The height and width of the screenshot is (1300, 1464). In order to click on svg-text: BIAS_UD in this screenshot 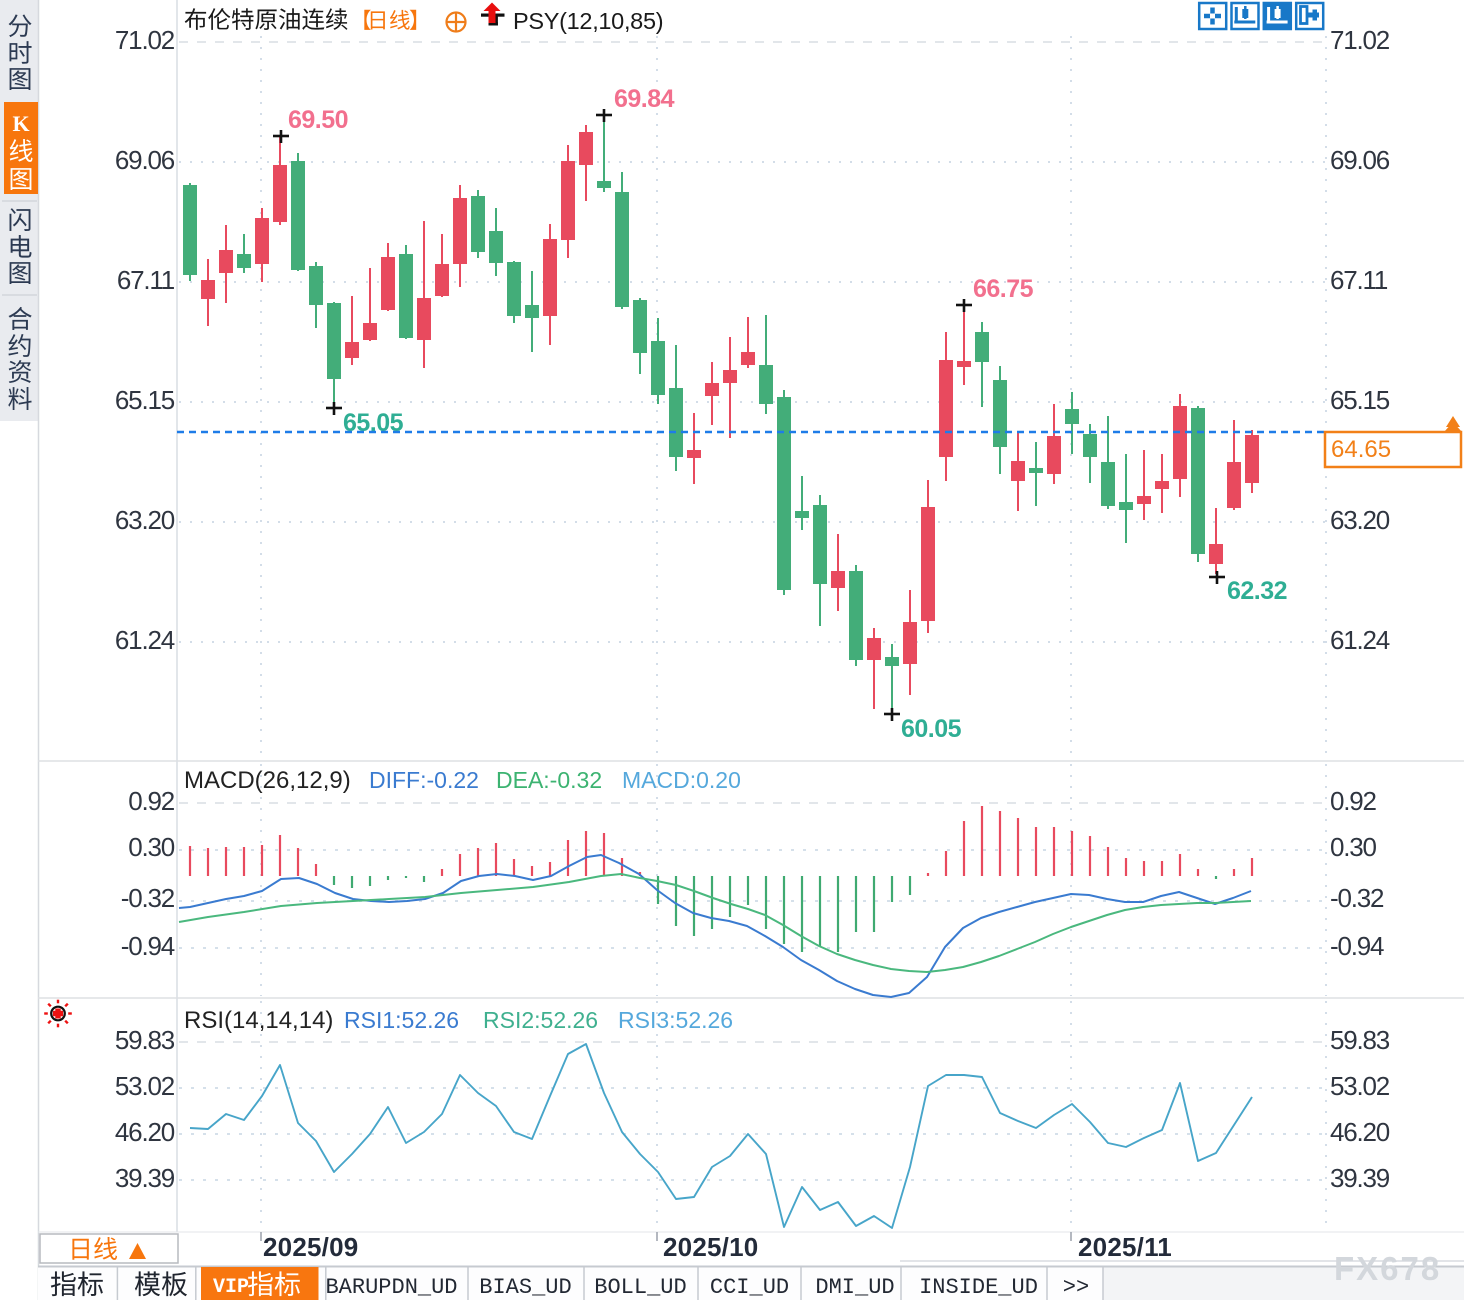, I will do `click(525, 1287)`.